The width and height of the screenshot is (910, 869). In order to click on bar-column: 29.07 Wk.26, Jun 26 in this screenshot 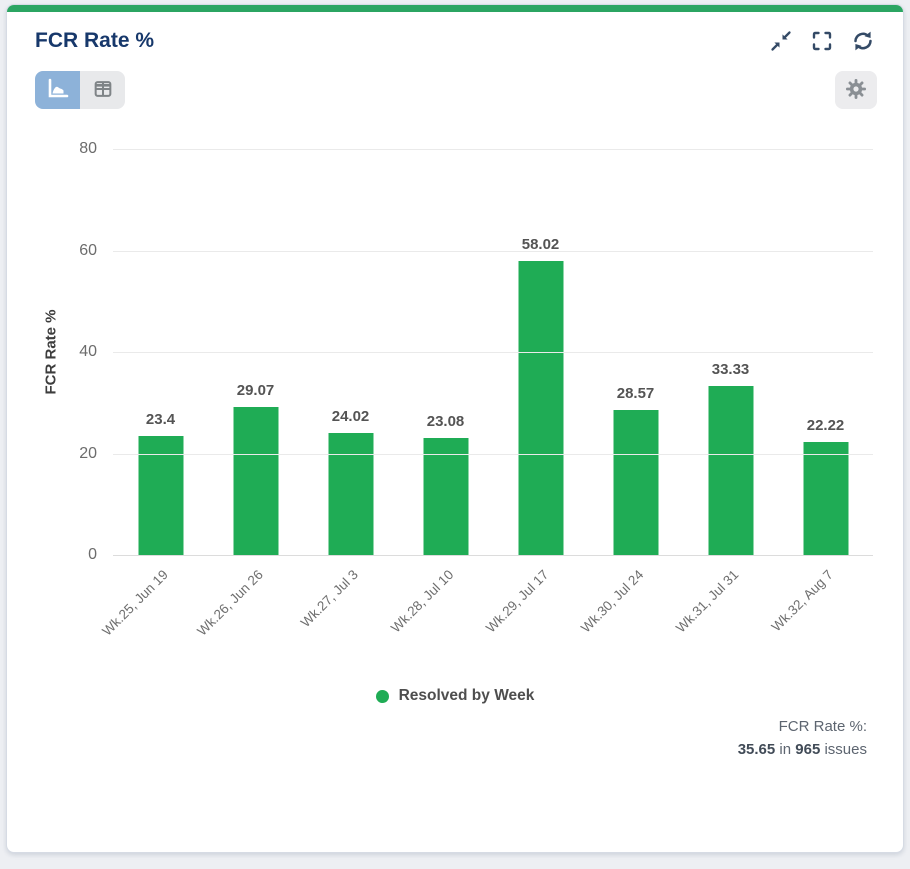, I will do `click(248, 394)`.